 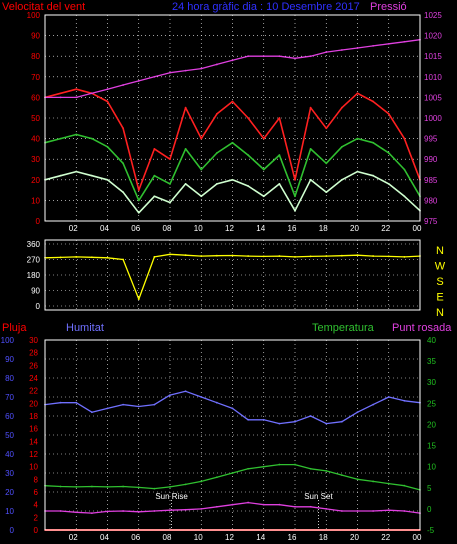 I want to click on x-tick-label-22: 22, so click(x=385, y=537).